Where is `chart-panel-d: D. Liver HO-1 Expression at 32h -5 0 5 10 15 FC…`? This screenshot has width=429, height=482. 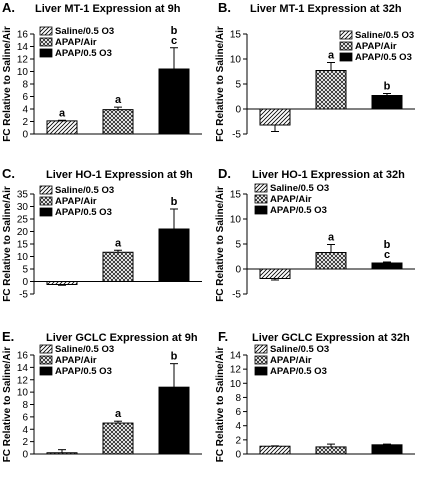 chart-panel-d: D. Liver HO-1 Expression at 32h -5 0 5 10 15 FC… is located at coordinates (315, 234).